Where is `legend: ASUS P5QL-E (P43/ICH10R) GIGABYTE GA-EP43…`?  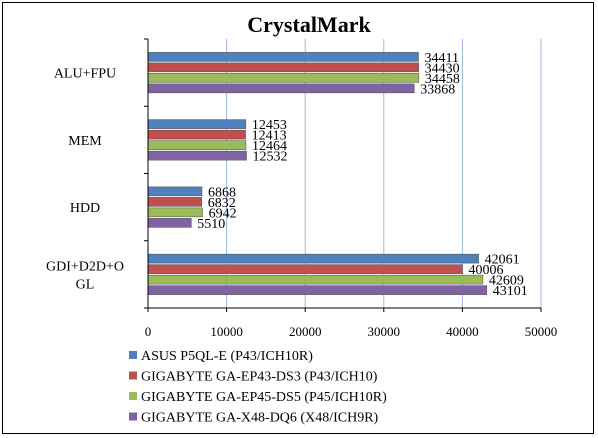
legend: ASUS P5QL-E (P43/ICH10R) GIGABYTE GA-EP43… is located at coordinates (258, 387).